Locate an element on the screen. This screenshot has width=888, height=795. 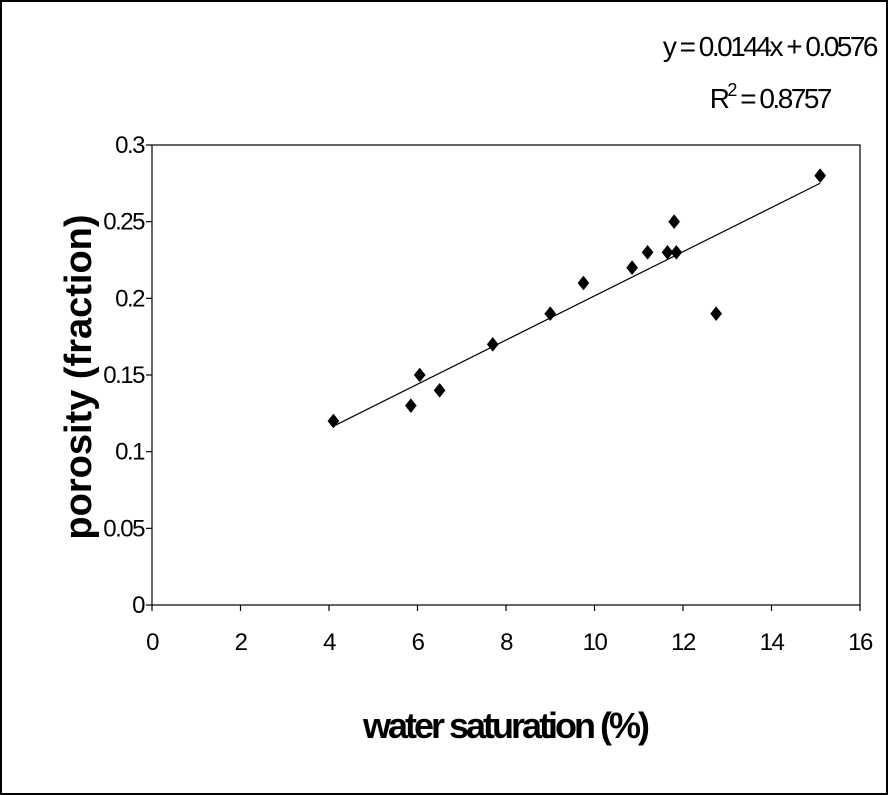
x-tick-label: 8 is located at coordinates (506, 642).